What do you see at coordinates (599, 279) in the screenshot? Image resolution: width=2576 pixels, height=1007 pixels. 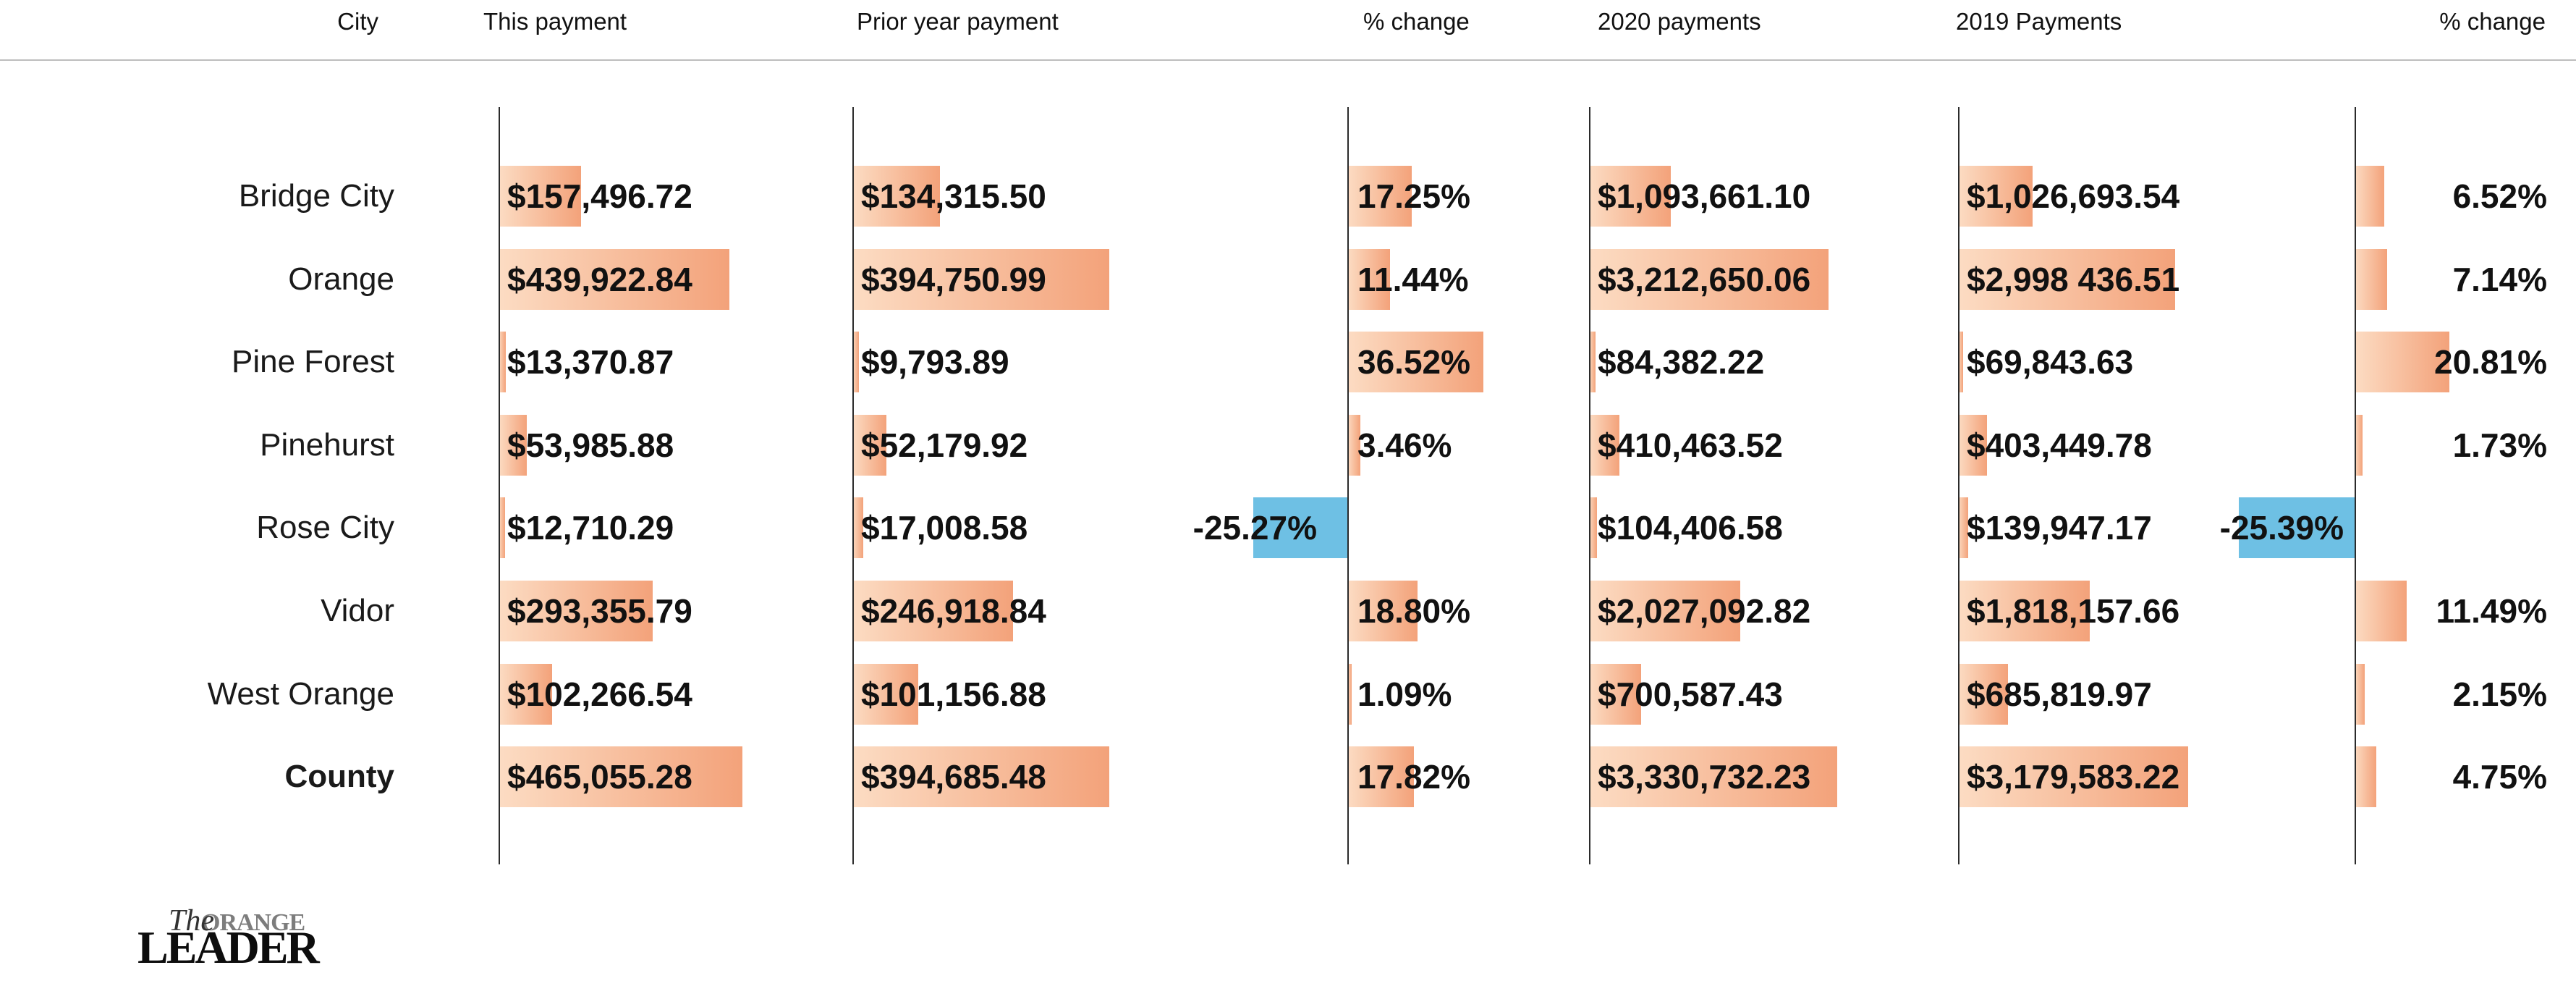 I see `value-this_payment: $439,922.84` at bounding box center [599, 279].